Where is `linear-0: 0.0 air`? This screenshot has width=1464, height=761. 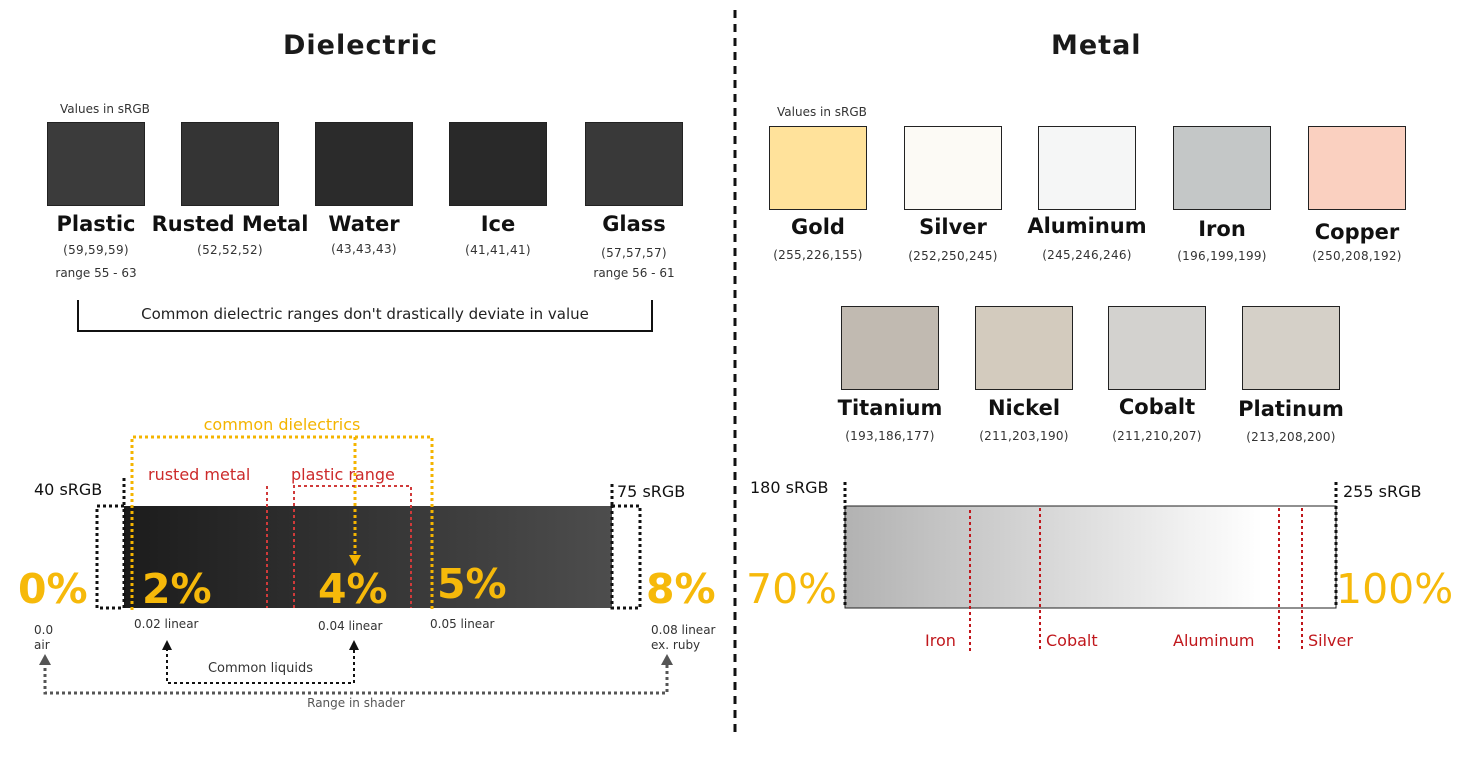 linear-0: 0.0 air is located at coordinates (44, 637).